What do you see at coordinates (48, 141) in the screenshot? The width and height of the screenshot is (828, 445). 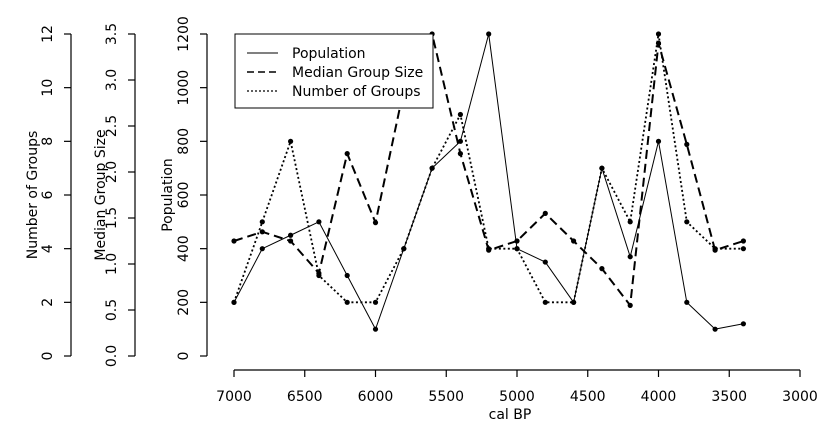 I see `number-of-groups-tick-label: 8` at bounding box center [48, 141].